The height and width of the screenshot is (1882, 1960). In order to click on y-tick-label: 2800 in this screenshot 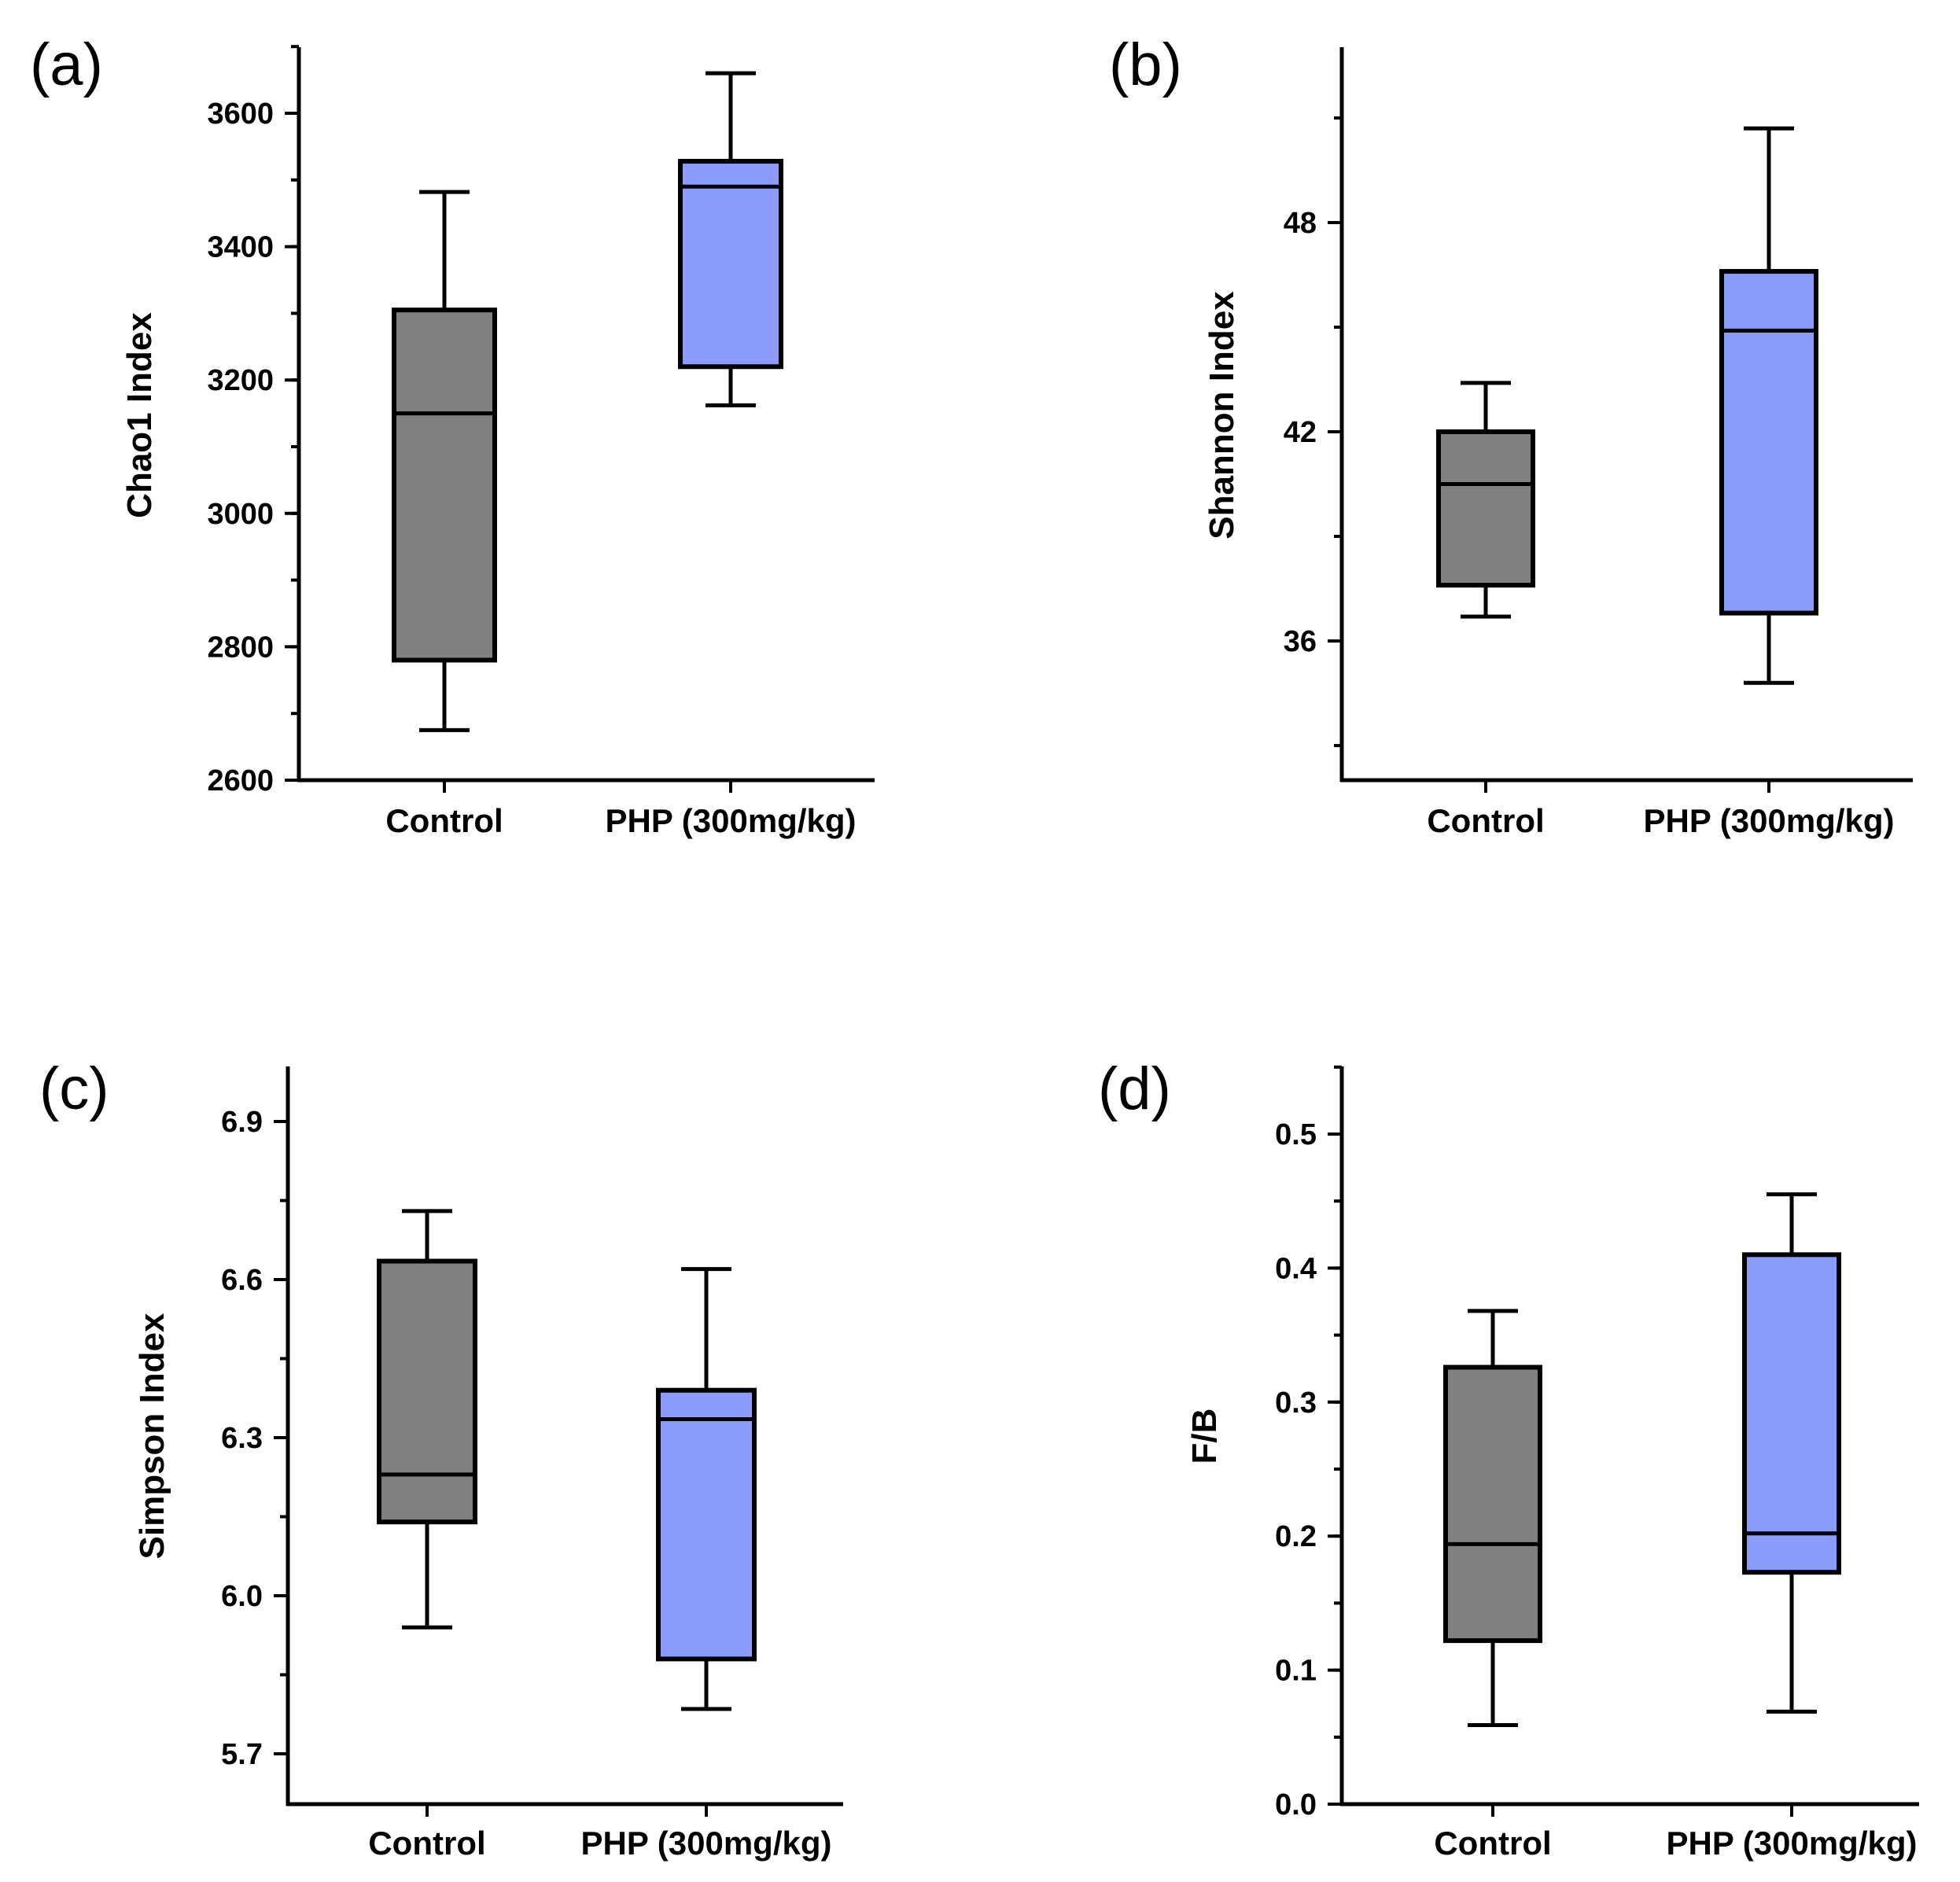, I will do `click(240, 647)`.